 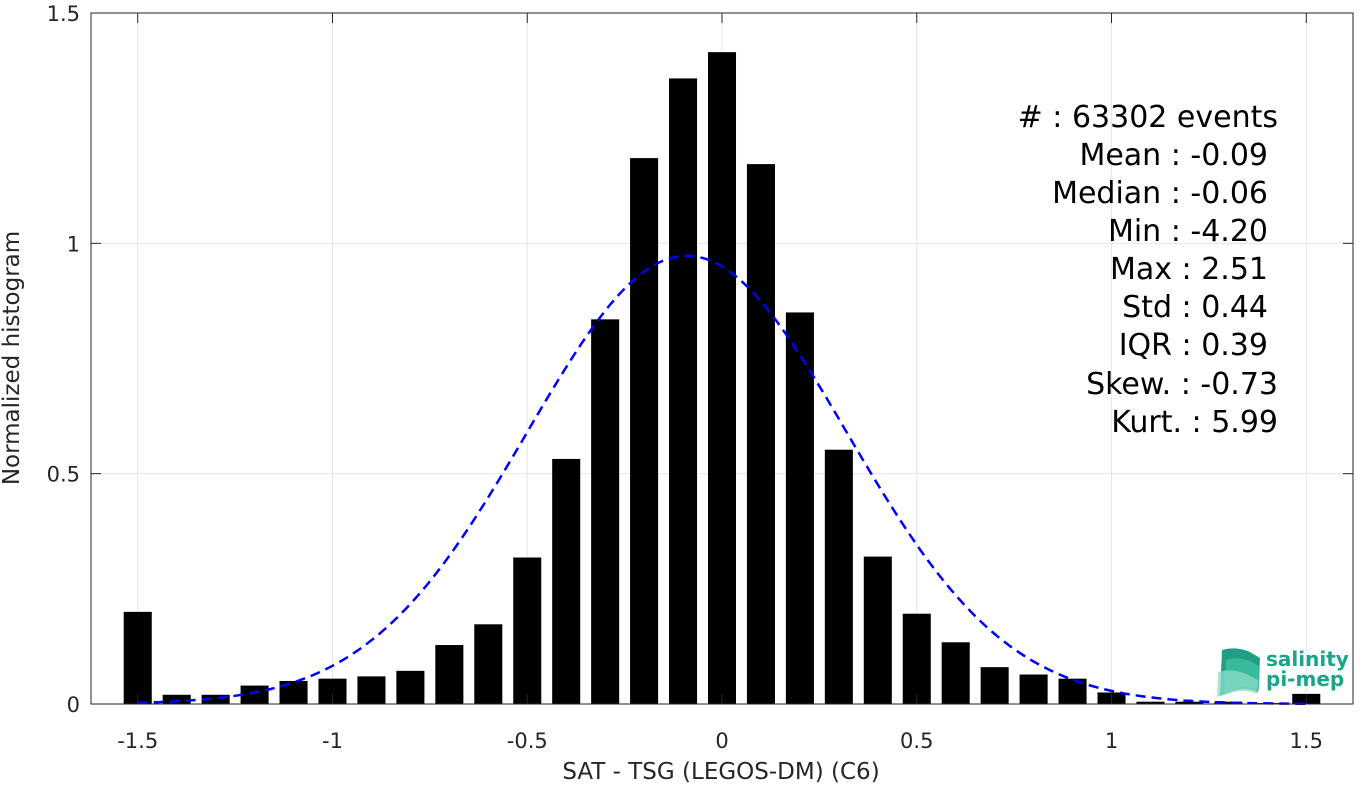 I want to click on x-tick-label: 1, so click(x=1111, y=741).